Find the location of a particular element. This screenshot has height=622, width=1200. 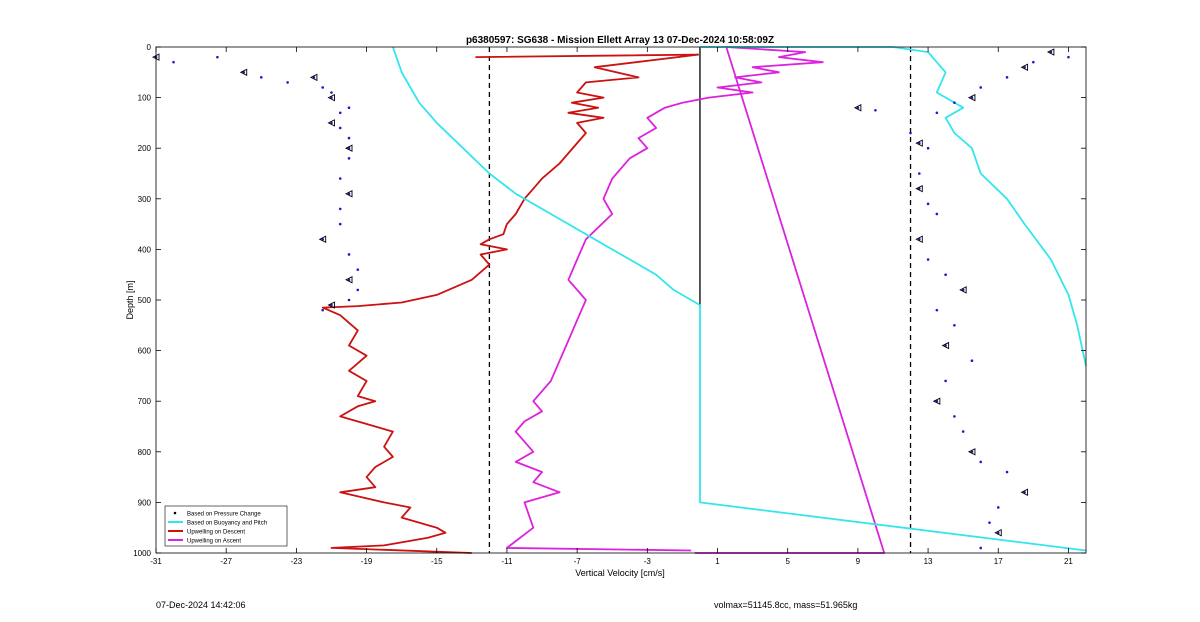

y-tick-label: 200 is located at coordinates (145, 148).